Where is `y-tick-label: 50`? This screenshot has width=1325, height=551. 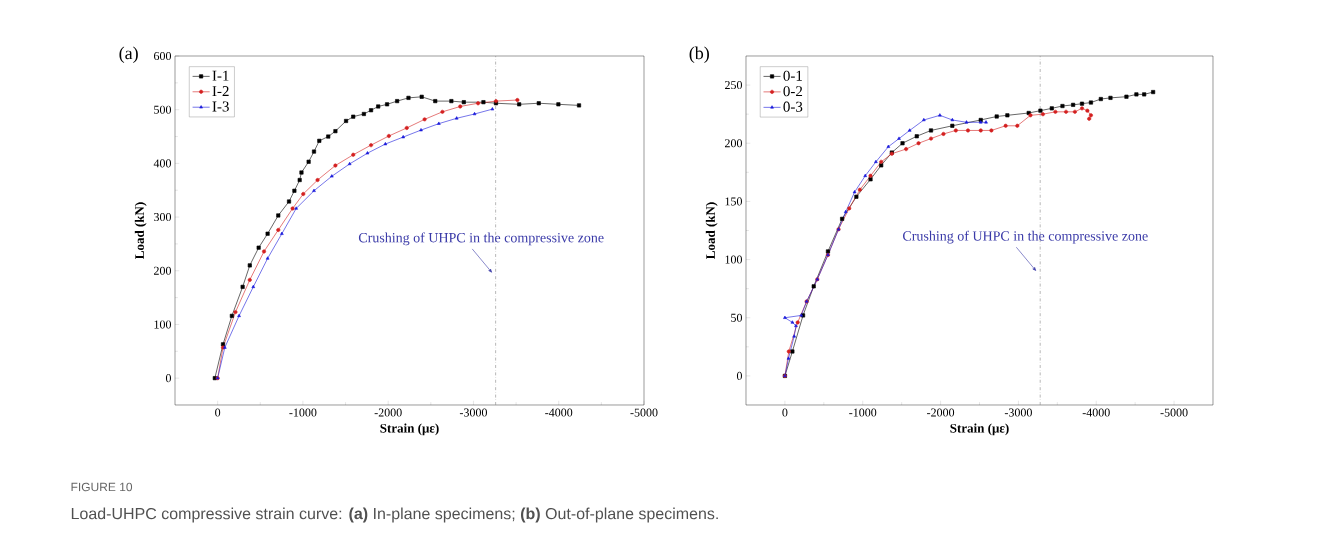 y-tick-label: 50 is located at coordinates (736, 317).